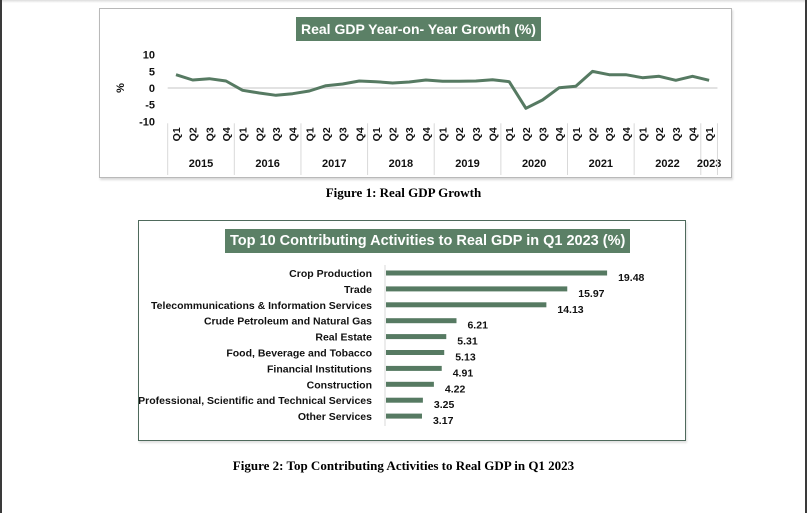 The width and height of the screenshot is (807, 513). I want to click on bar-value-label: 5.31, so click(467, 342).